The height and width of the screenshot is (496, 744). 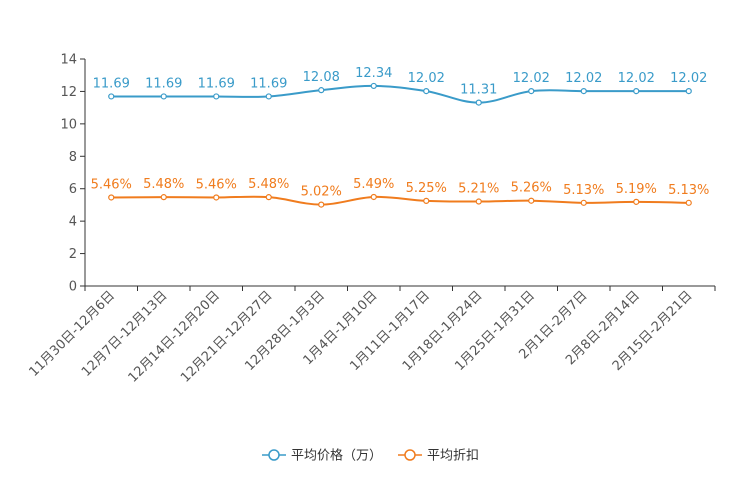 What do you see at coordinates (174, 336) in the screenshot?
I see `x-tick-label: 12月14日-12月20日` at bounding box center [174, 336].